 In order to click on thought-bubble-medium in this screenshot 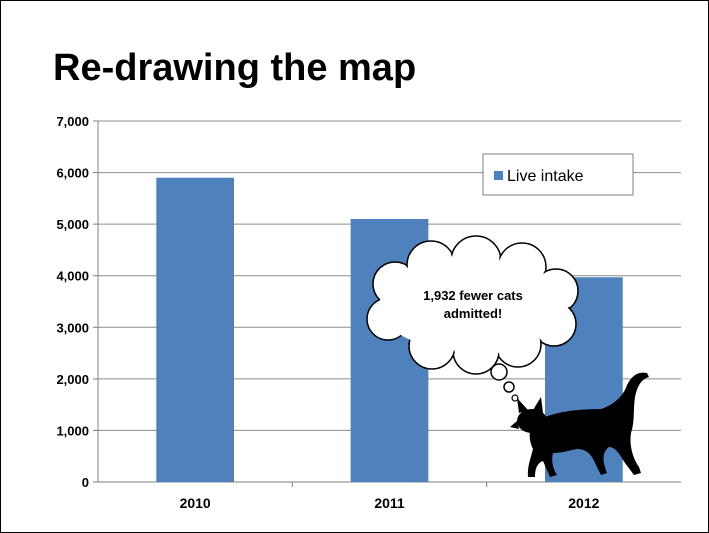, I will do `click(509, 387)`.